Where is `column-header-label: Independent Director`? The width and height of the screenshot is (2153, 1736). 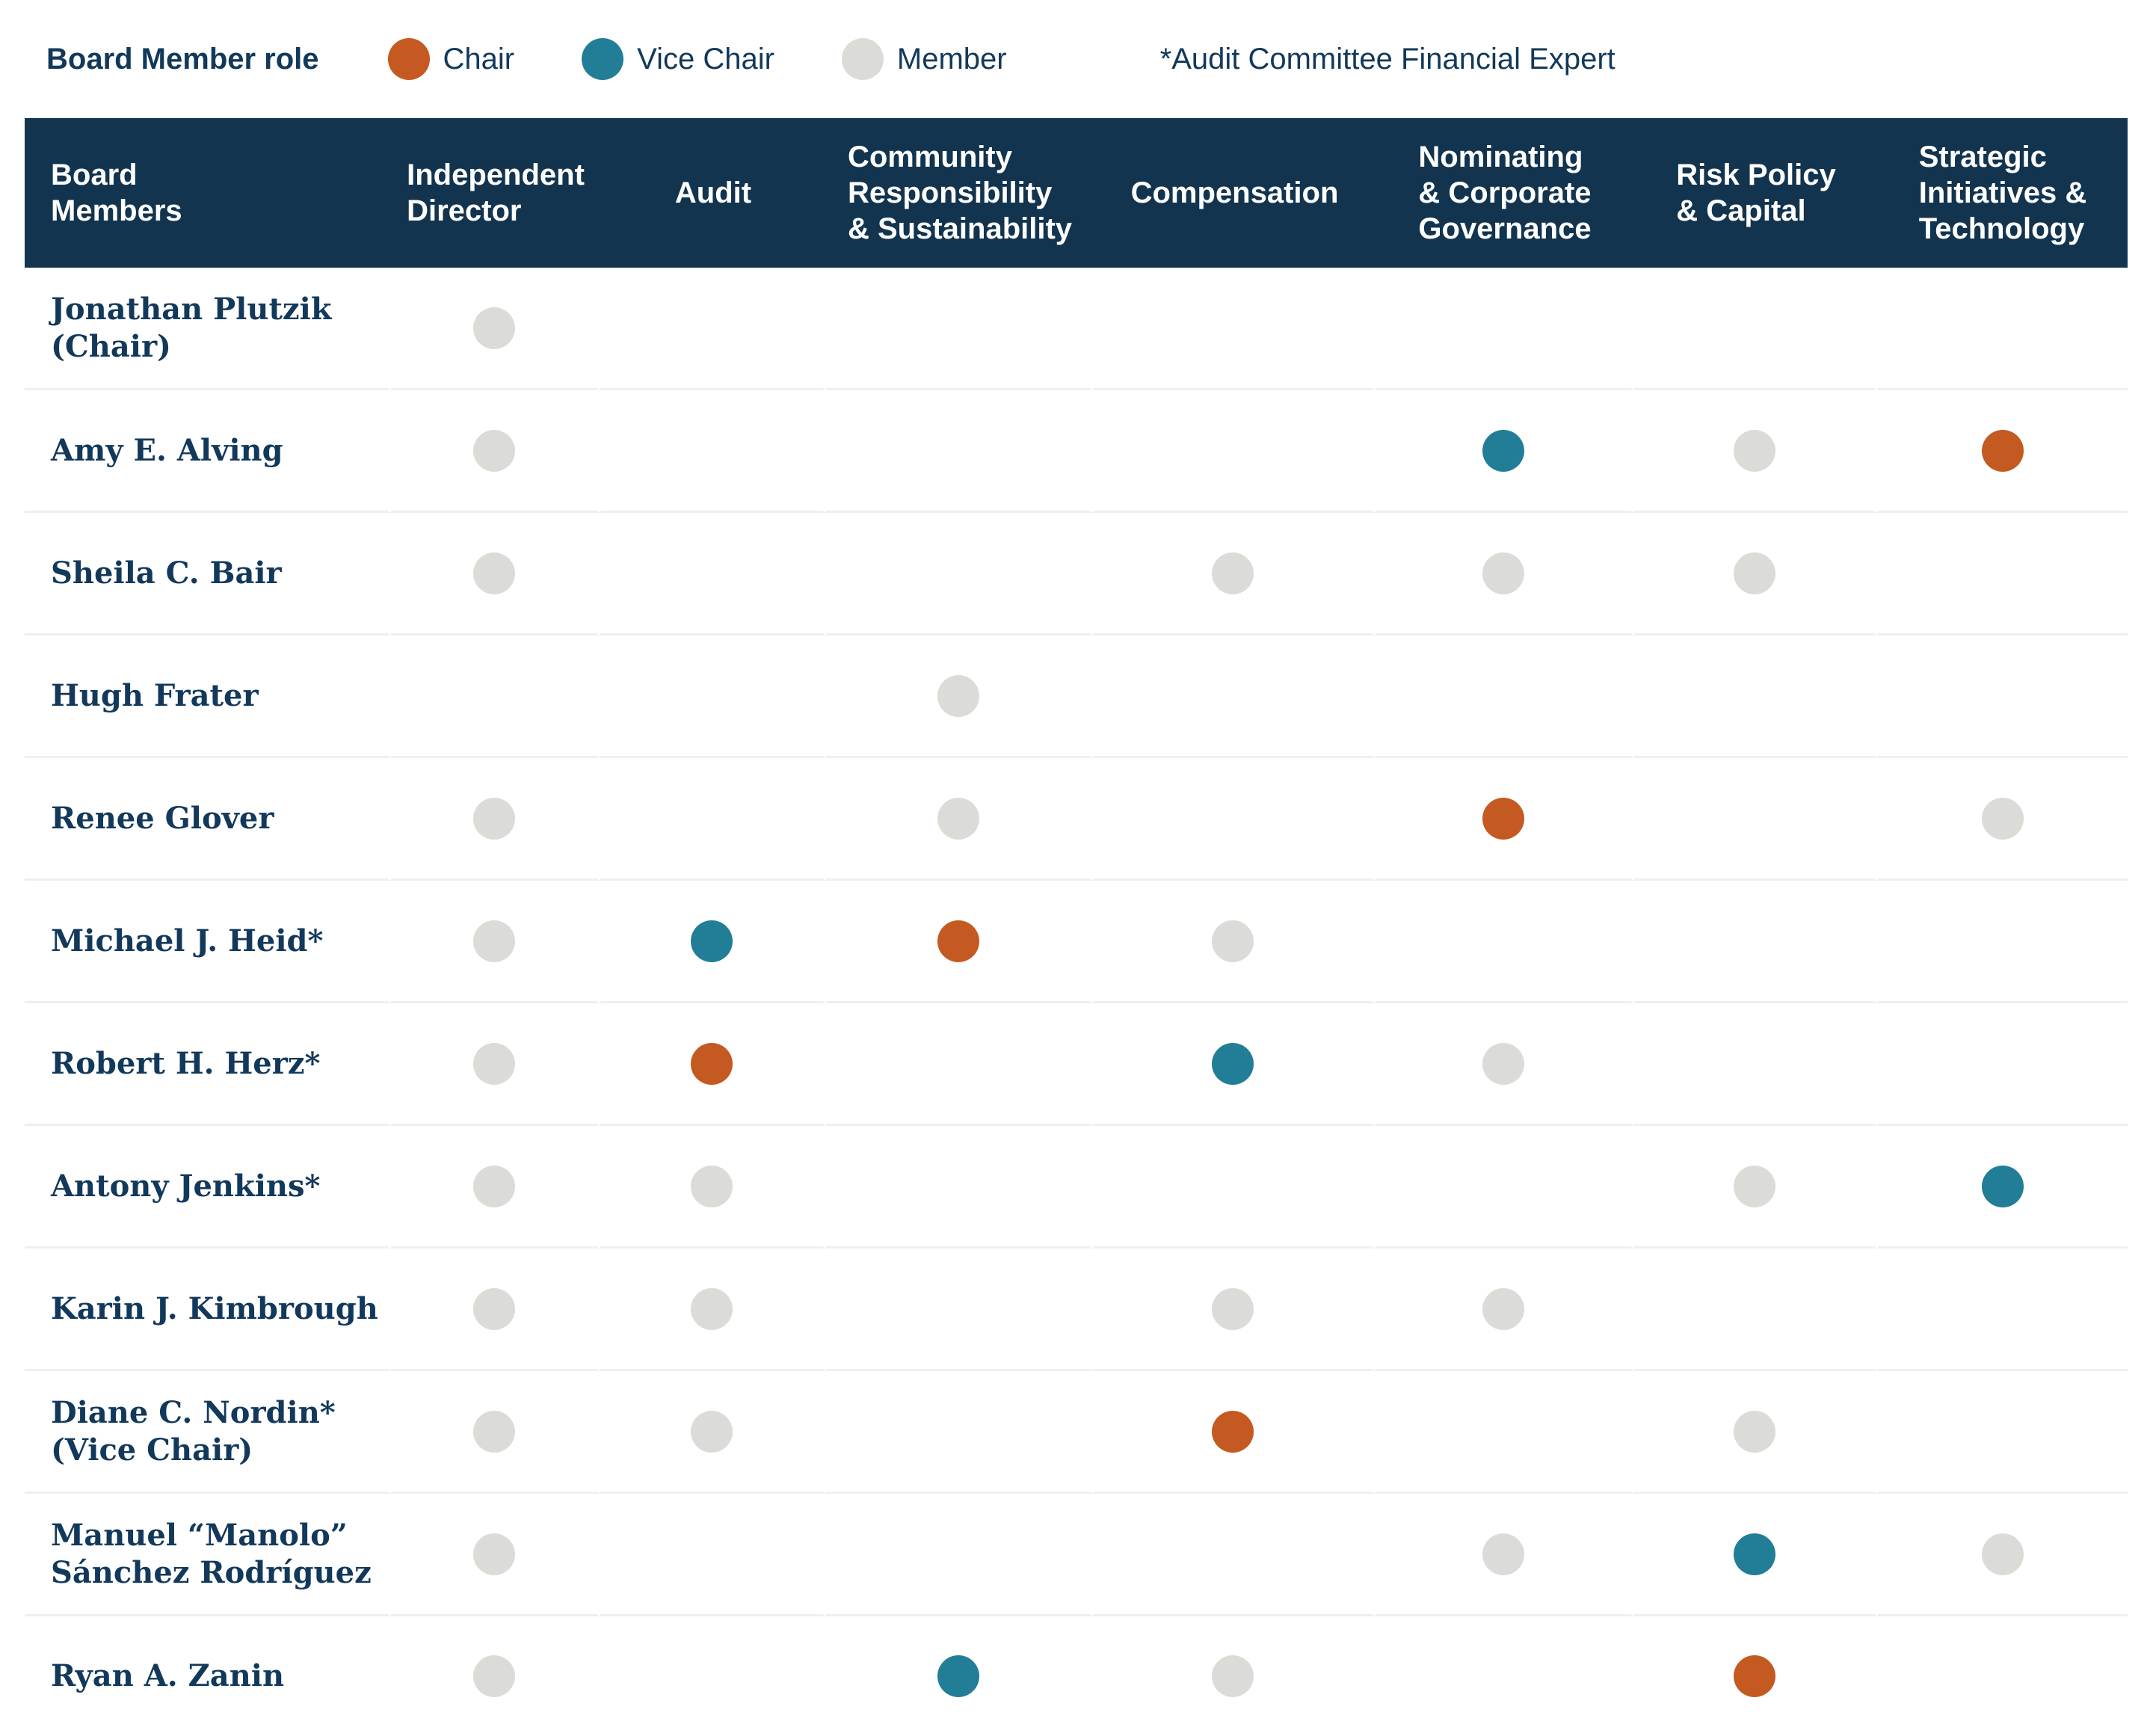
column-header-label: Independent Director is located at coordinates (496, 193).